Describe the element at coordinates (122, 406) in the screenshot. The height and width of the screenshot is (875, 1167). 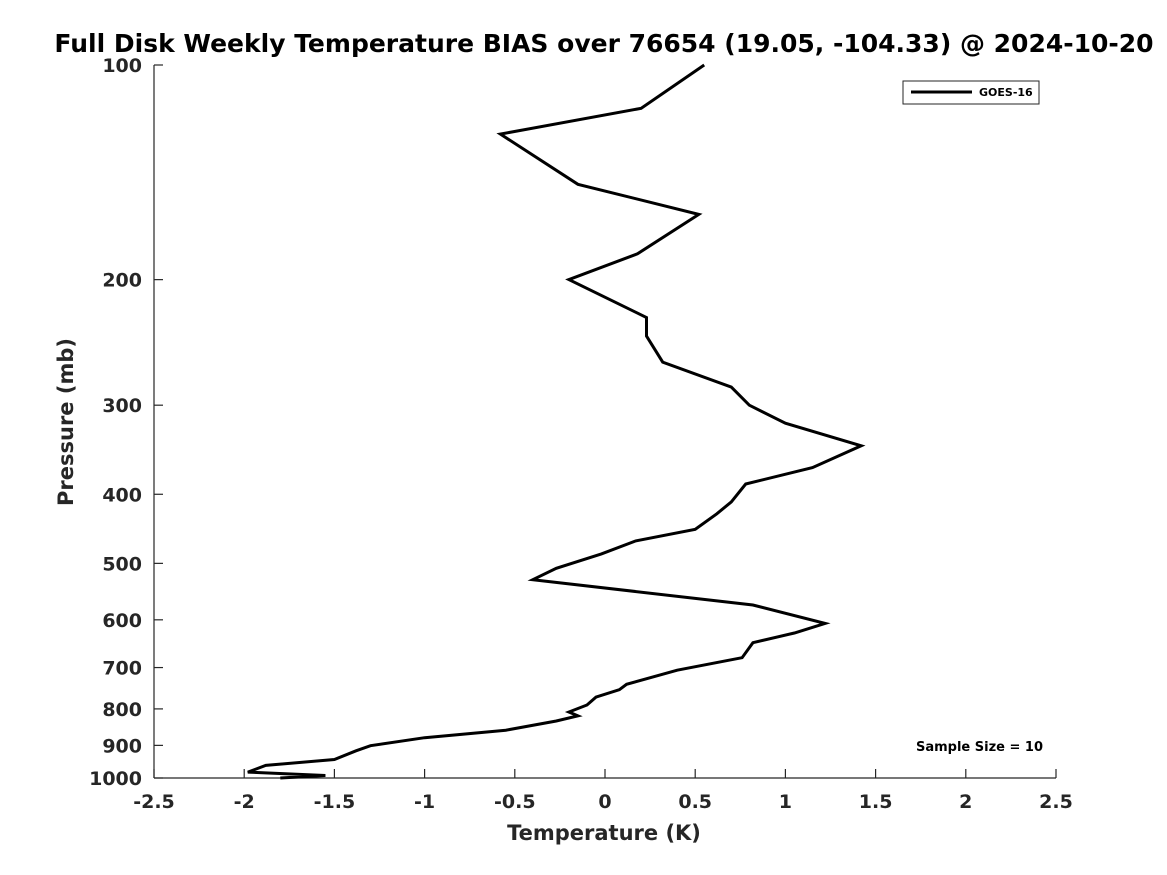
I see `y-tick-label: 300` at that location.